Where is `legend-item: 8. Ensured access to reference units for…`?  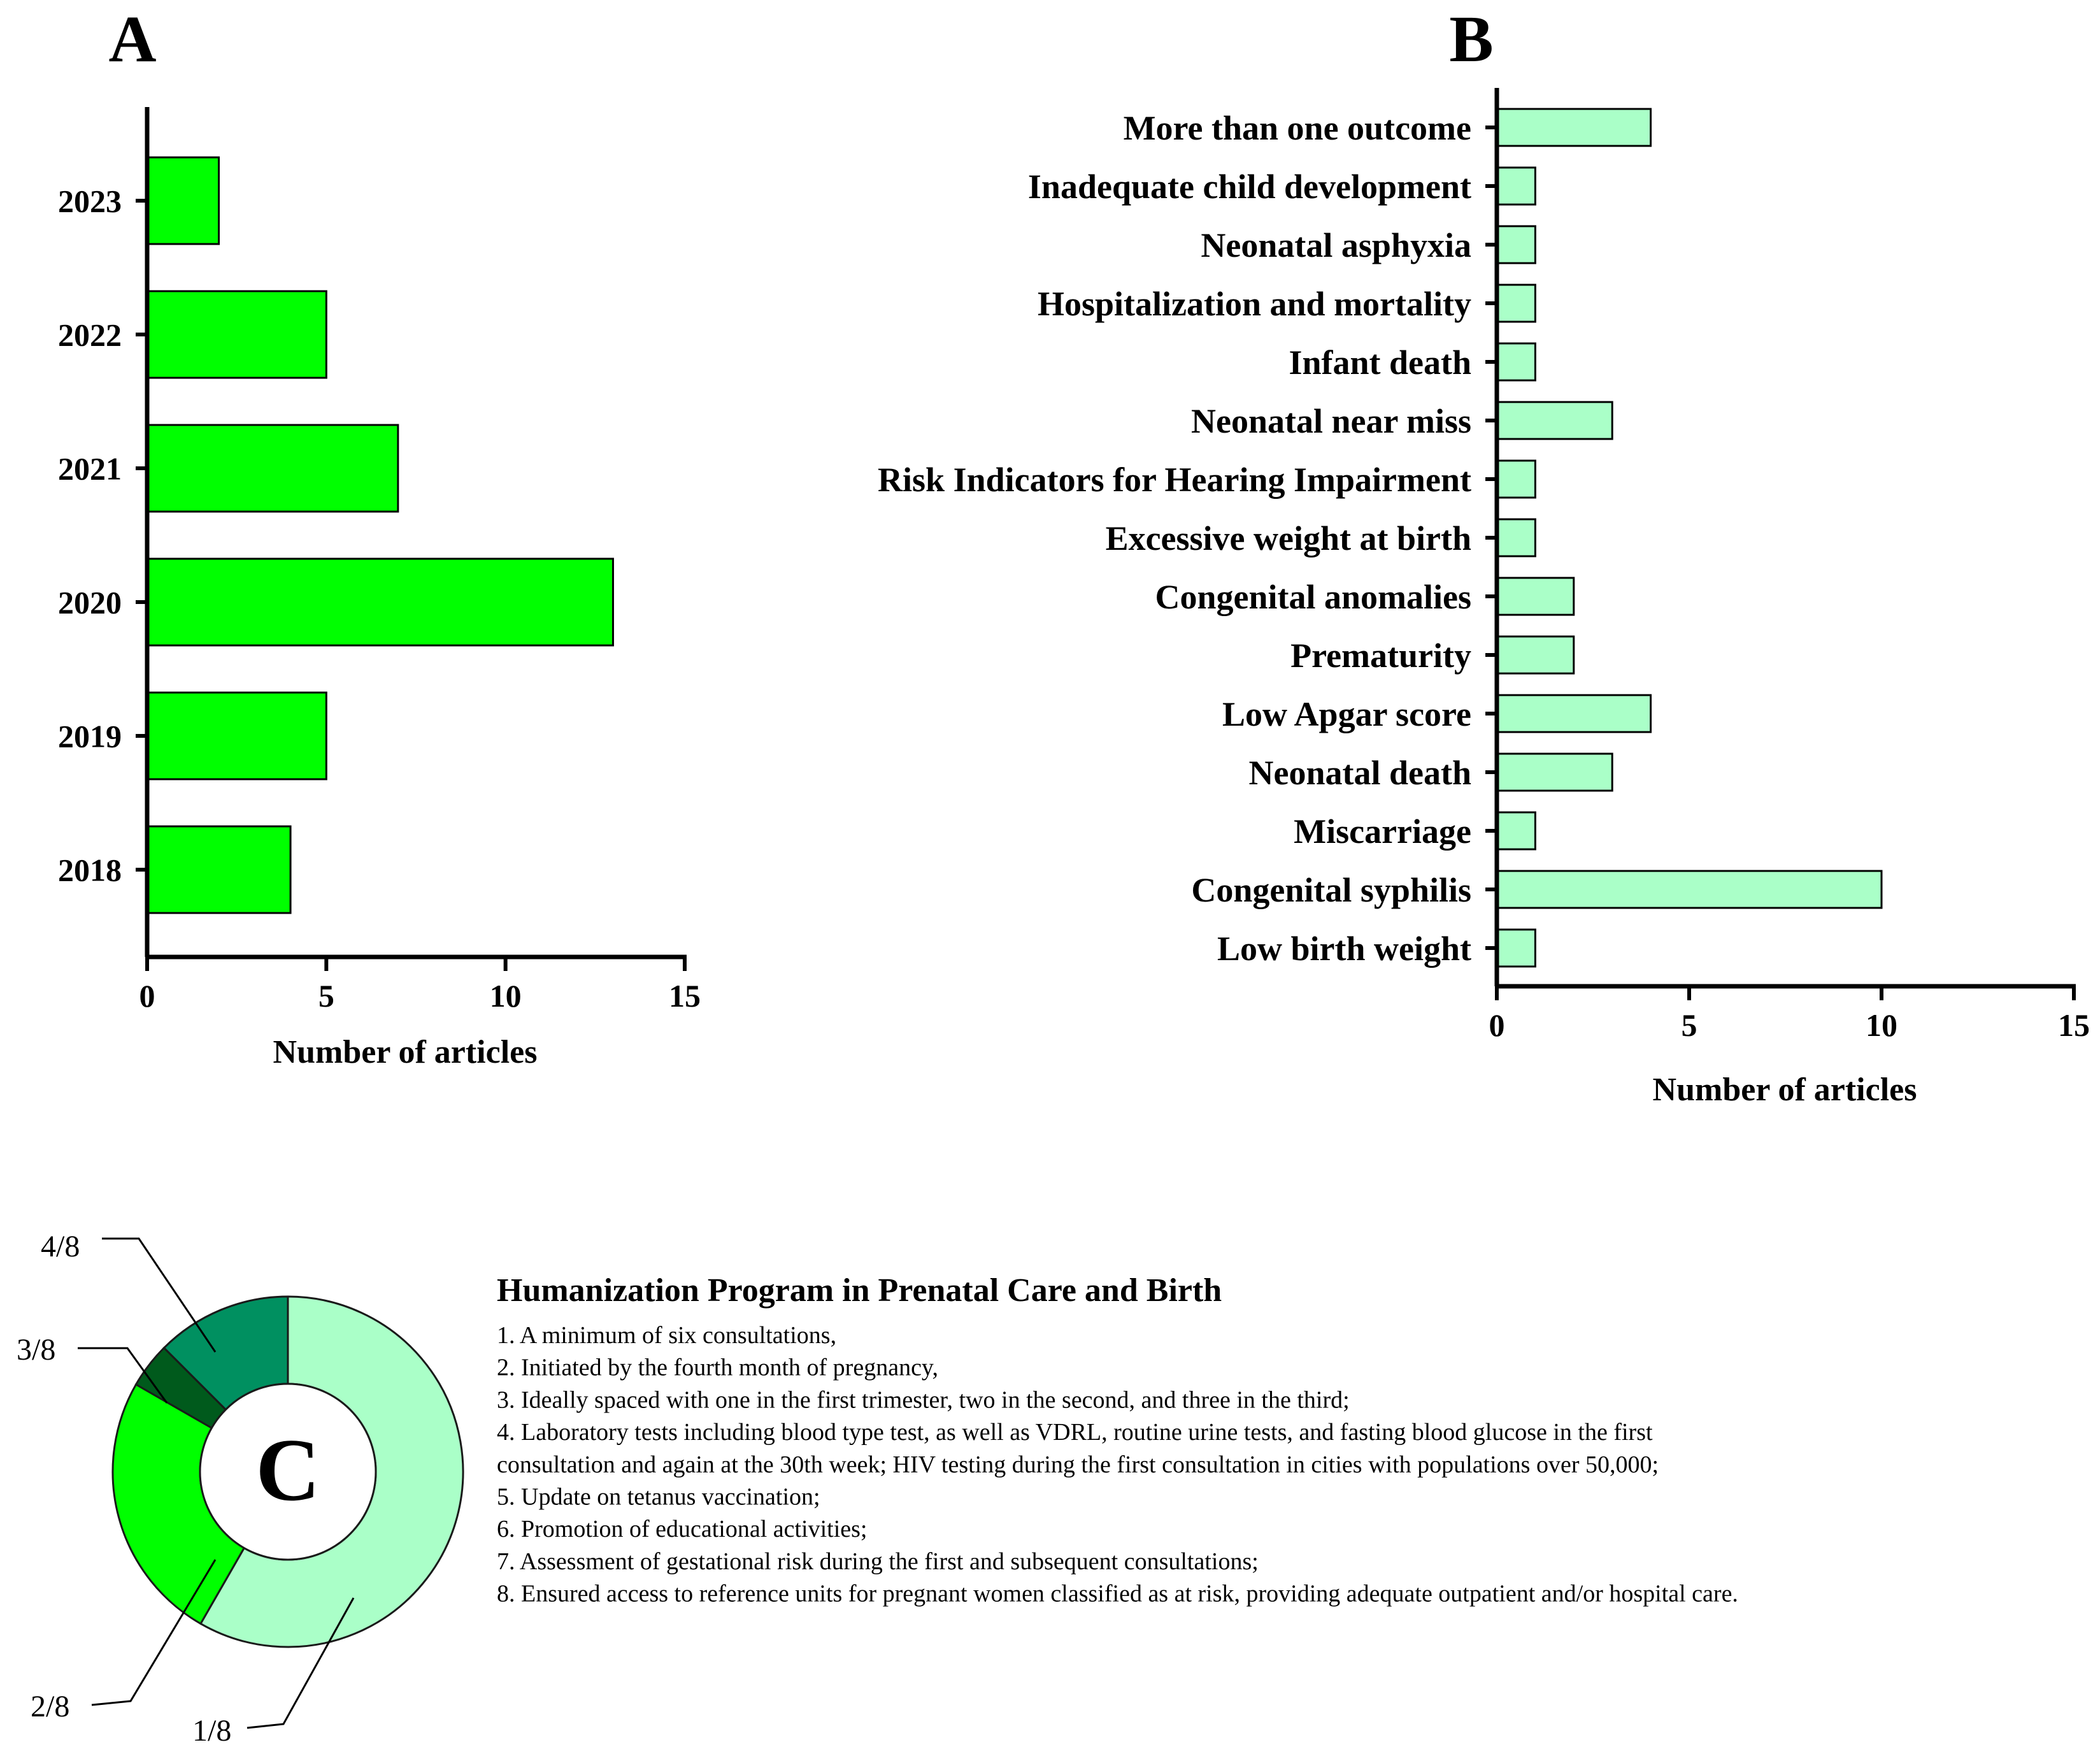 legend-item: 8. Ensured access to reference units for… is located at coordinates (1117, 1594).